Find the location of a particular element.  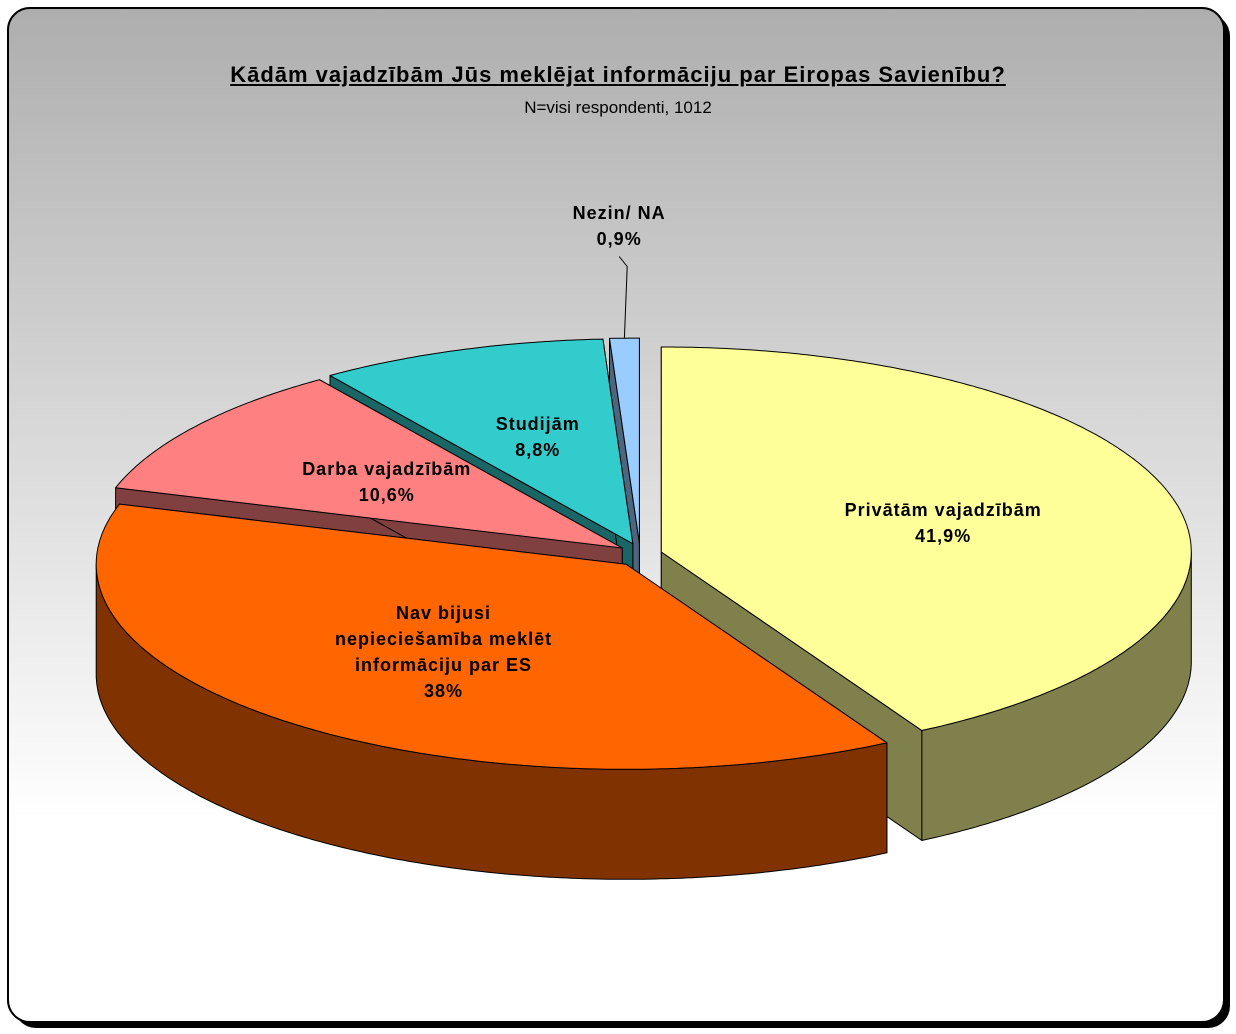

slice-label: Darba vajadzībām 10,6% is located at coordinates (387, 482).